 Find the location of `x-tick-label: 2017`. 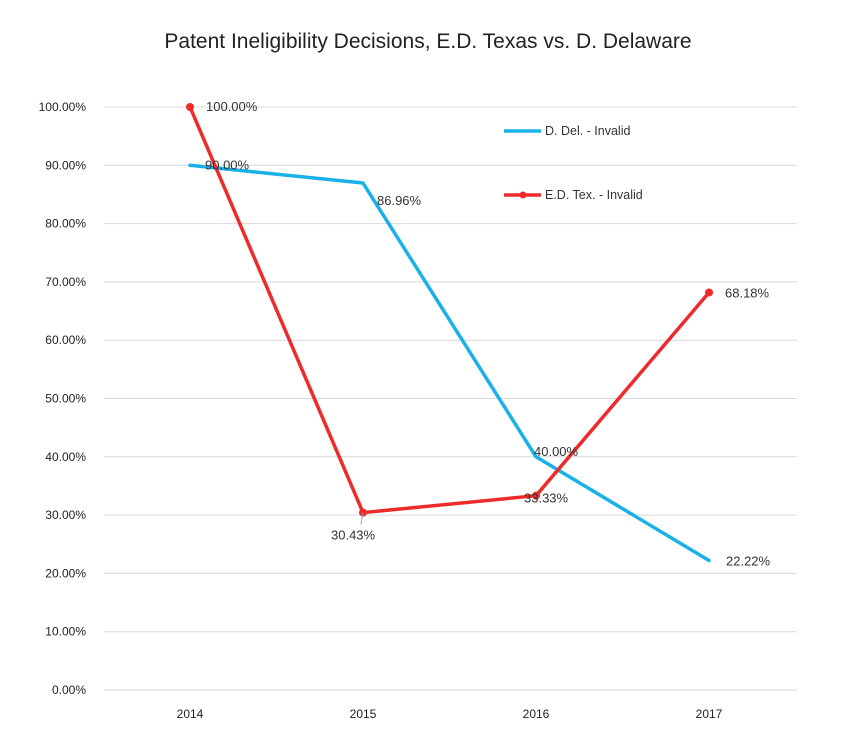

x-tick-label: 2017 is located at coordinates (709, 714).